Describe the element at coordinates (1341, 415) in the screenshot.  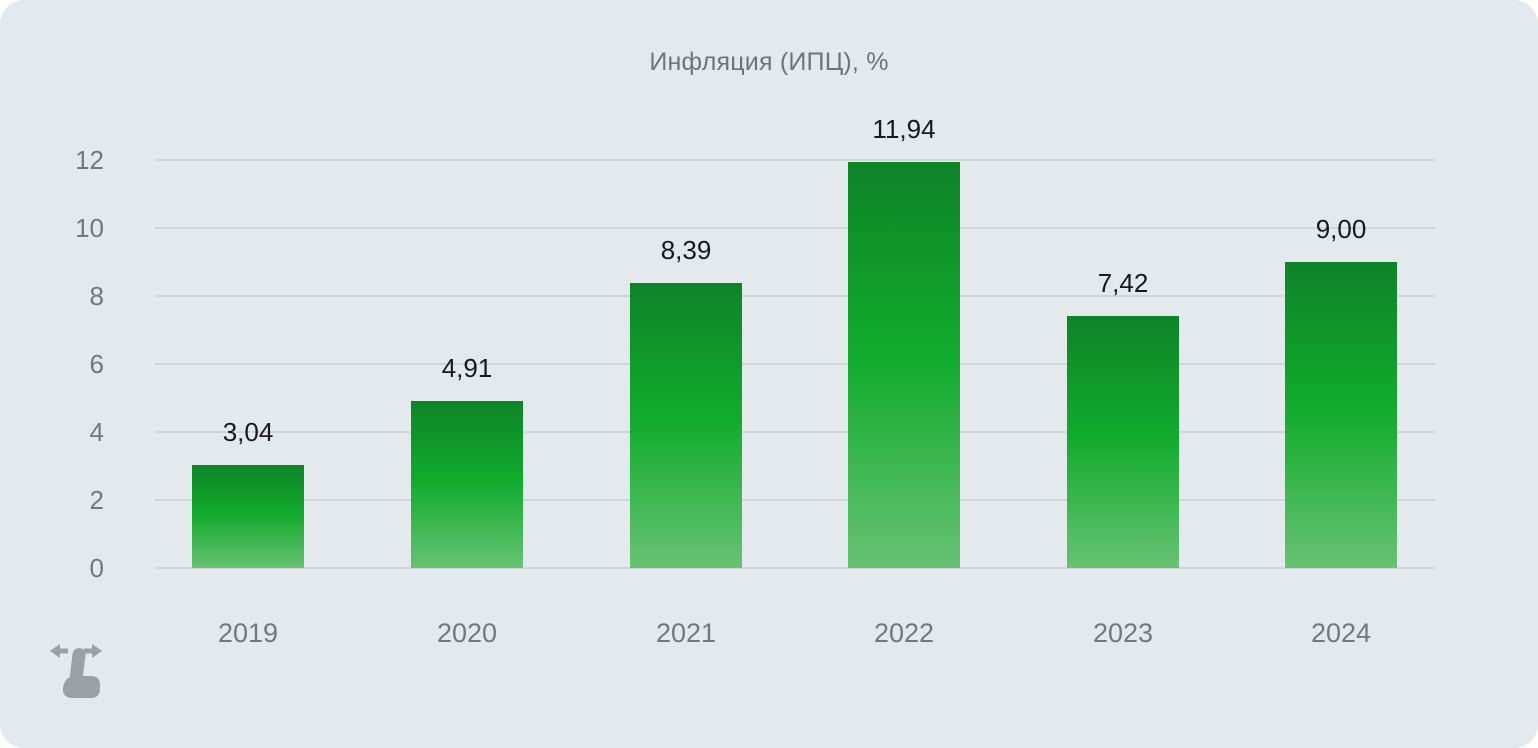
I see `bar-2024` at that location.